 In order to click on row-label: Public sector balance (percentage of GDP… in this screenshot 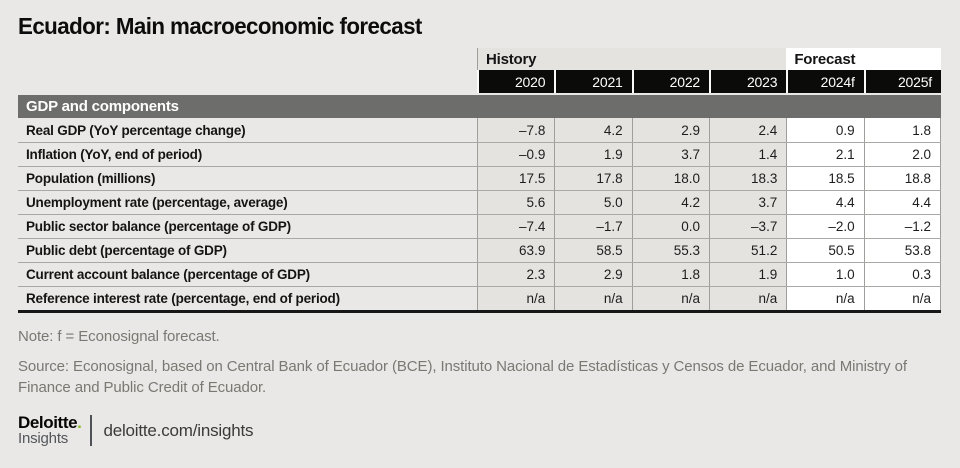, I will do `click(158, 226)`.